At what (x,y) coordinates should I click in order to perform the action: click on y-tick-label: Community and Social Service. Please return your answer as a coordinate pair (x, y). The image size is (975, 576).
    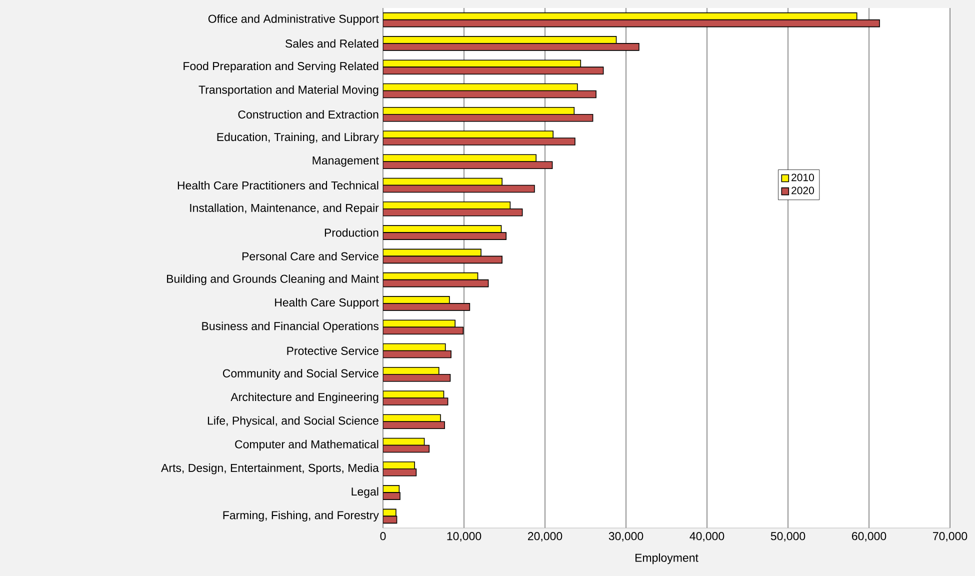
    Looking at the image, I should click on (300, 374).